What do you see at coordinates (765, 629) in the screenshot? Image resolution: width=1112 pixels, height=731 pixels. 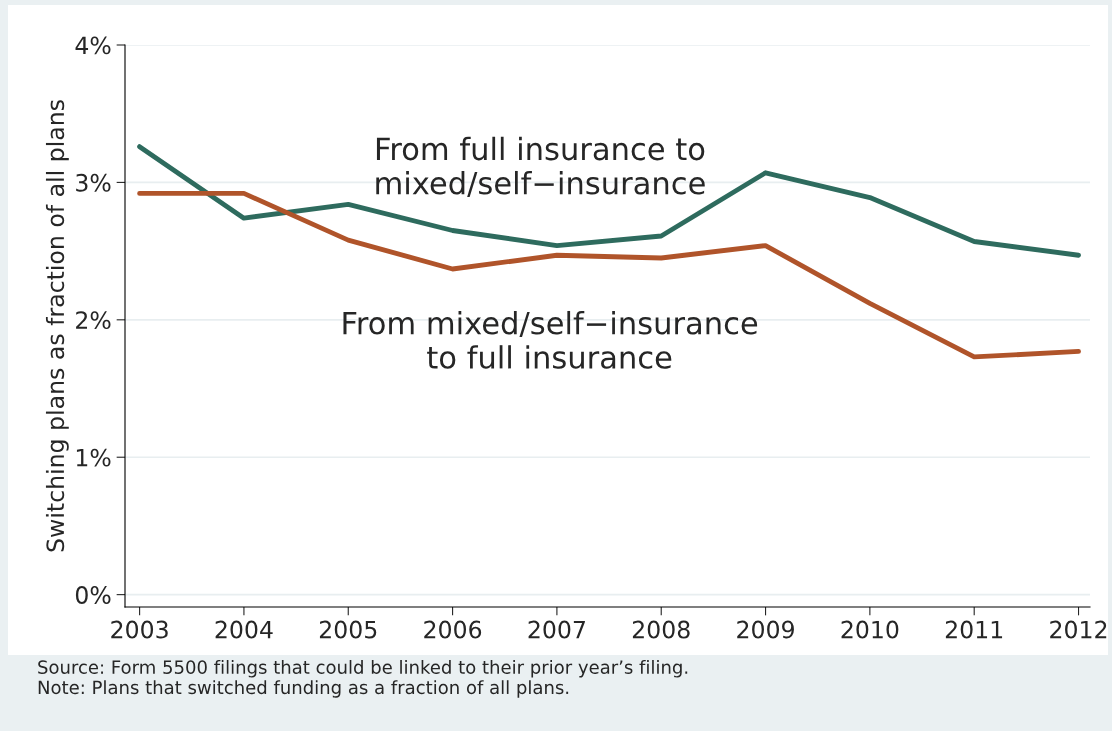 I see `x-tick-label: 2009` at bounding box center [765, 629].